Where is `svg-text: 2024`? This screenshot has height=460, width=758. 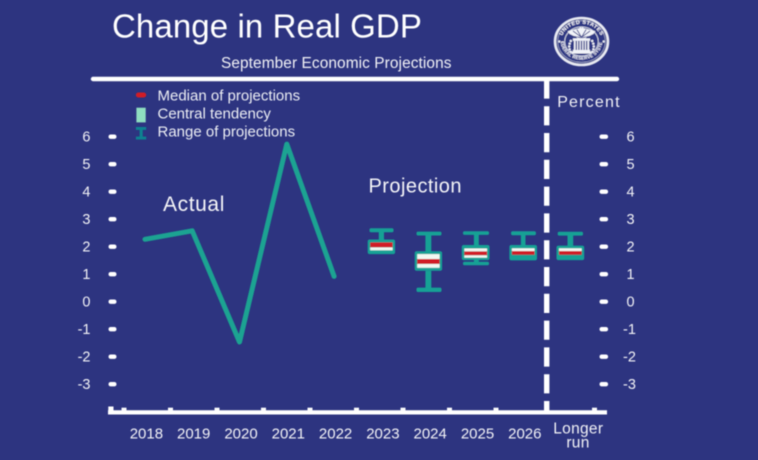 svg-text: 2024 is located at coordinates (430, 434).